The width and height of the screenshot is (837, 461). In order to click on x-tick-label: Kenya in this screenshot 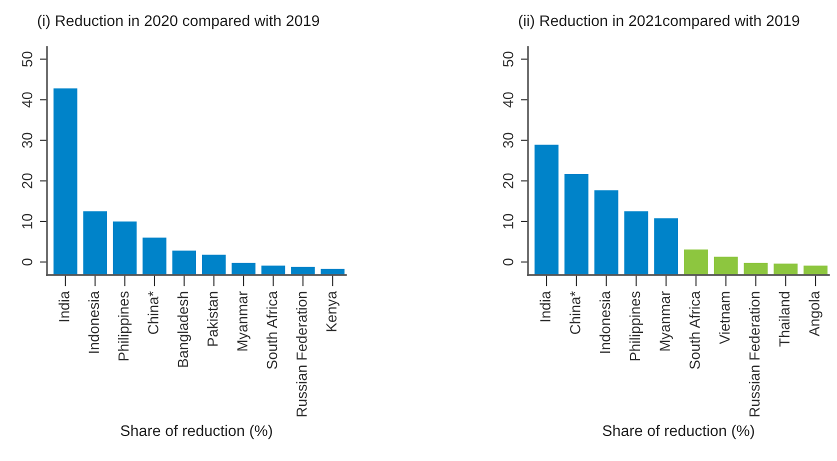, I will do `click(333, 311)`.